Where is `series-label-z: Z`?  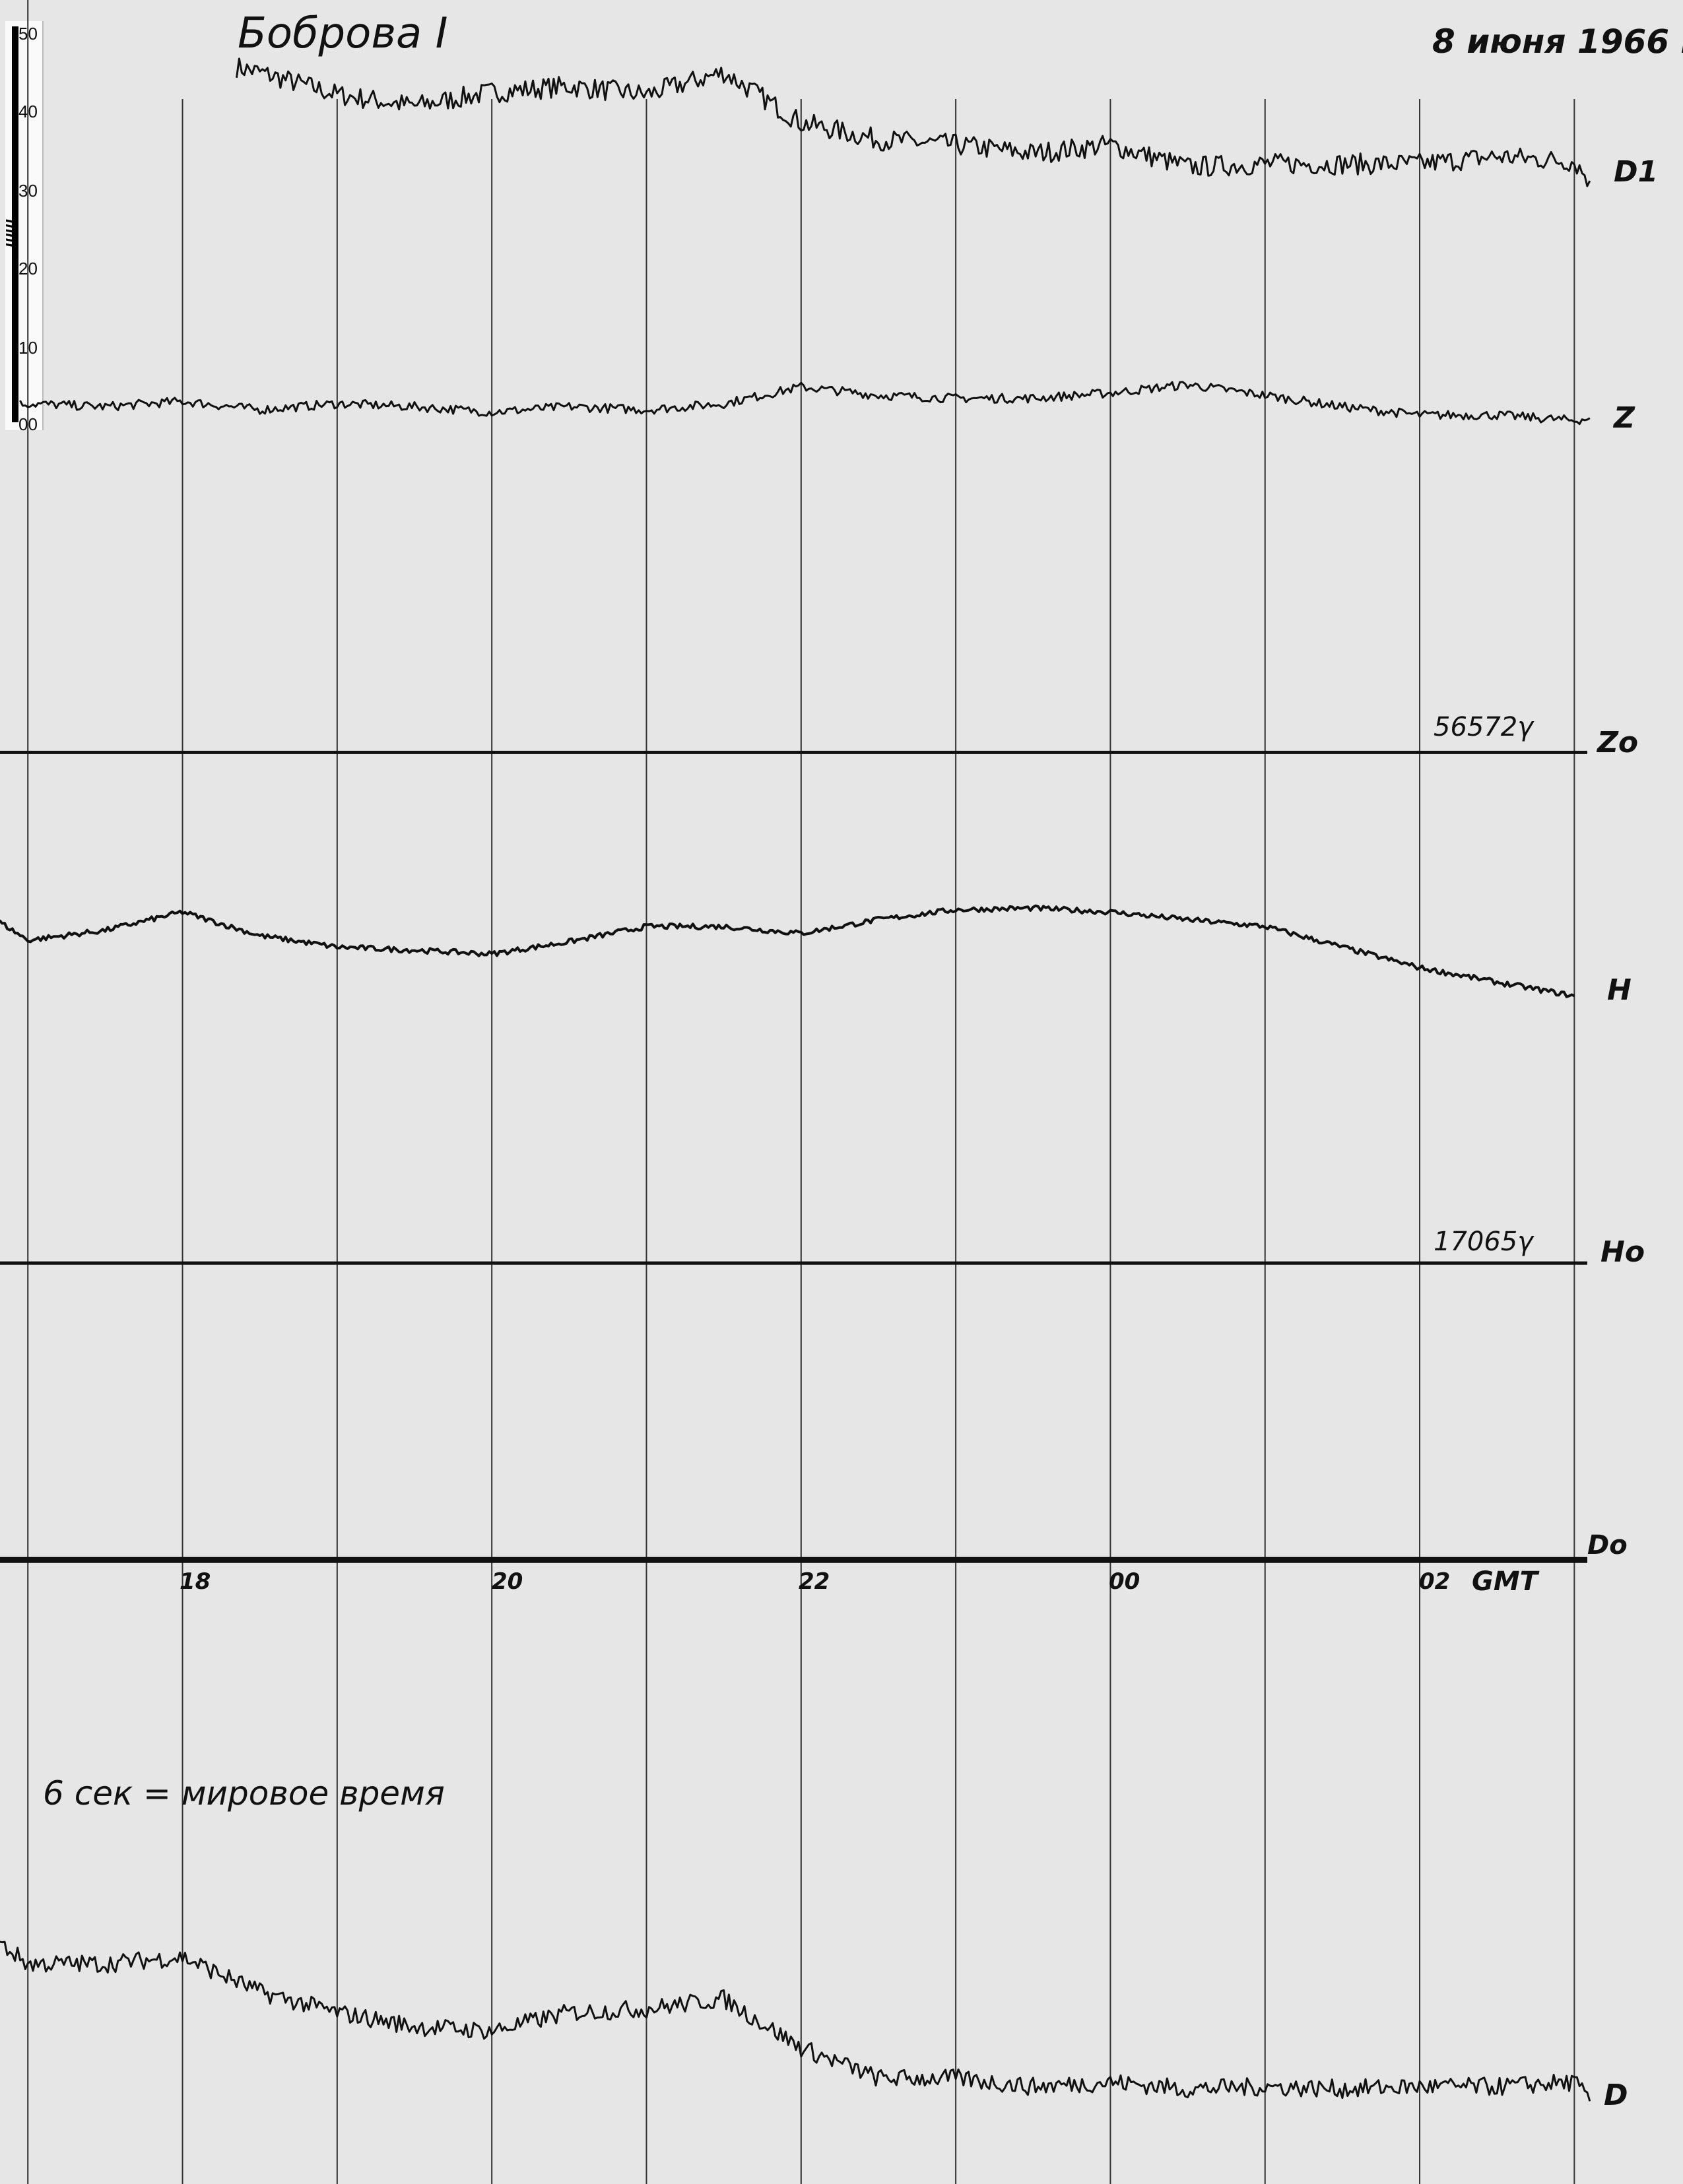 series-label-z: Z is located at coordinates (1624, 418).